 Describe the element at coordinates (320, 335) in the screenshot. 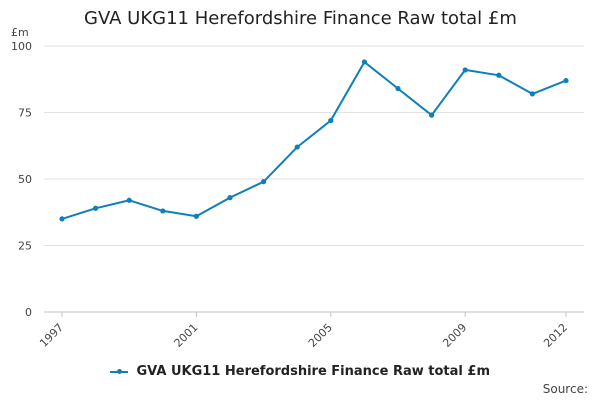

I see `x-tick-label: 2005` at that location.